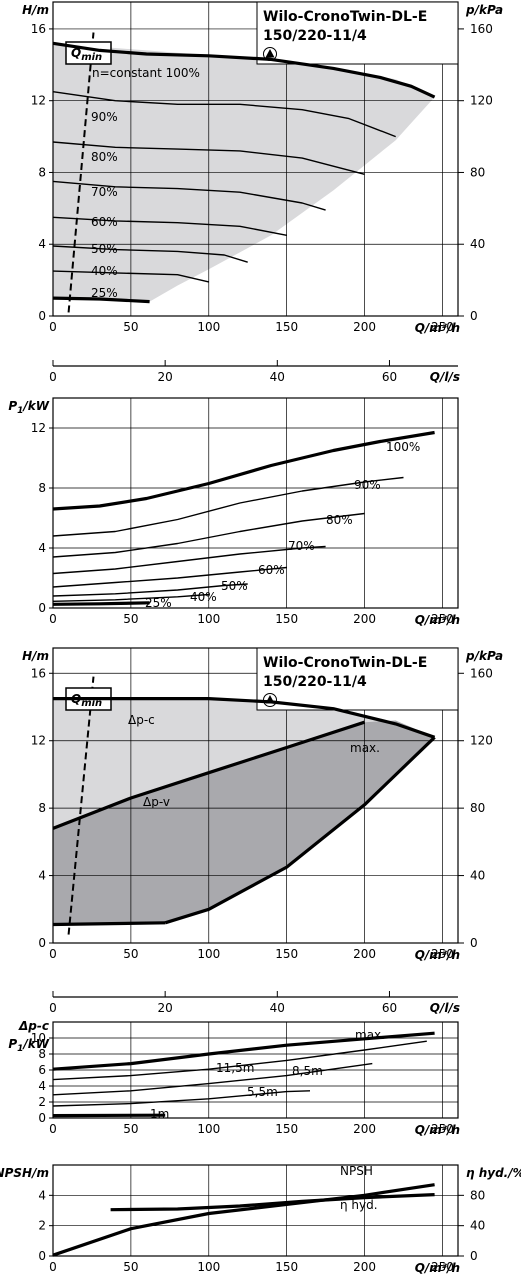 The width and height of the screenshot is (521, 1280). What do you see at coordinates (146, 73) in the screenshot?
I see `series-label: n=constant 100%` at bounding box center [146, 73].